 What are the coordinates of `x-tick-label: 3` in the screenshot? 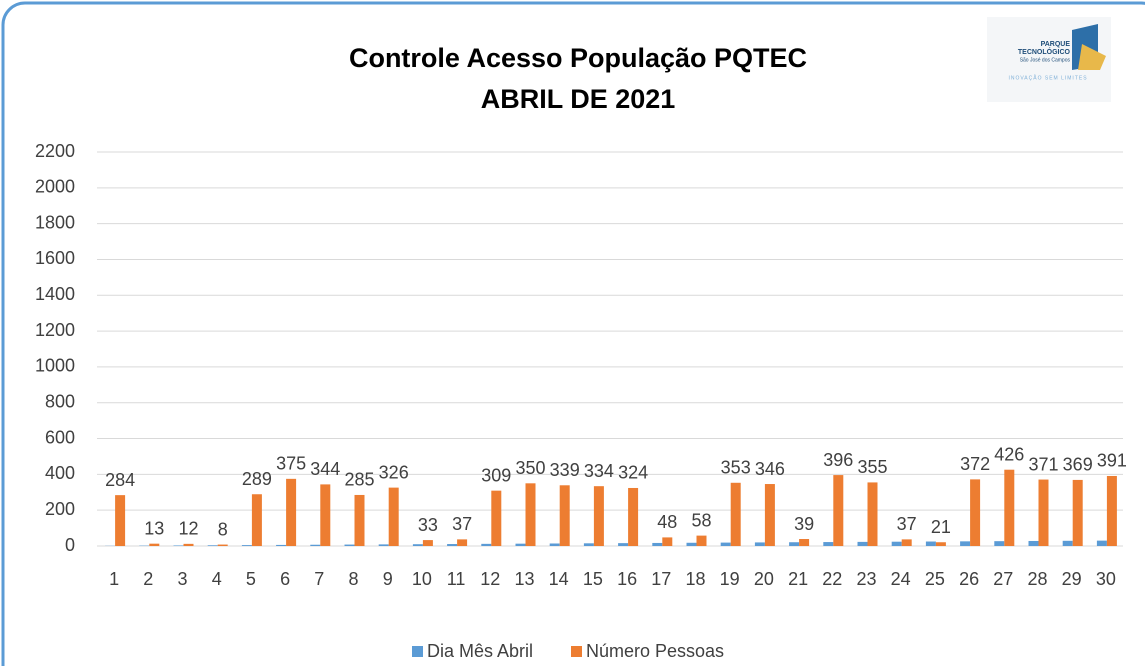 It's located at (182, 579).